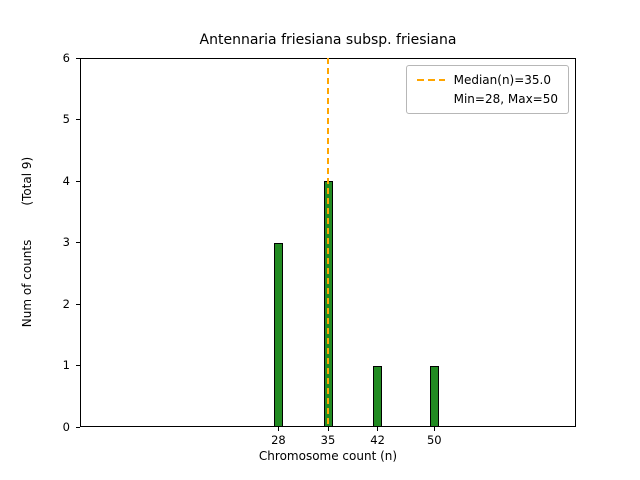 The width and height of the screenshot is (640, 480). I want to click on x-axis-label: Chromosome count (n), so click(328, 456).